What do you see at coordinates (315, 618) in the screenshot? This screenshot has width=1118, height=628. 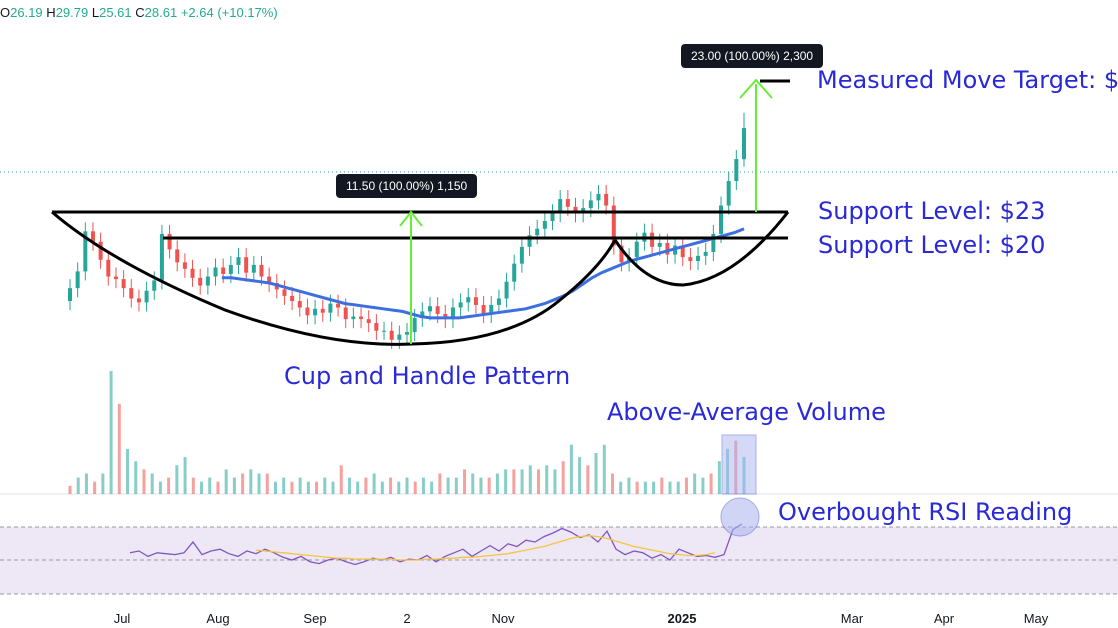 I see `x-tick-label: Sep` at bounding box center [315, 618].